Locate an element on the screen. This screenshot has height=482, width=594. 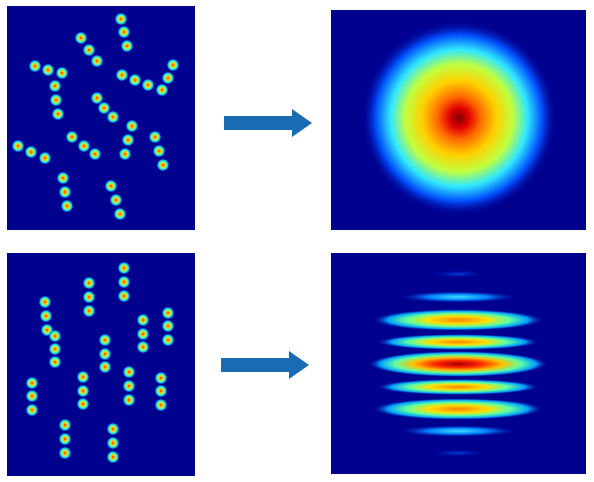
intensity-blob is located at coordinates (459, 118).